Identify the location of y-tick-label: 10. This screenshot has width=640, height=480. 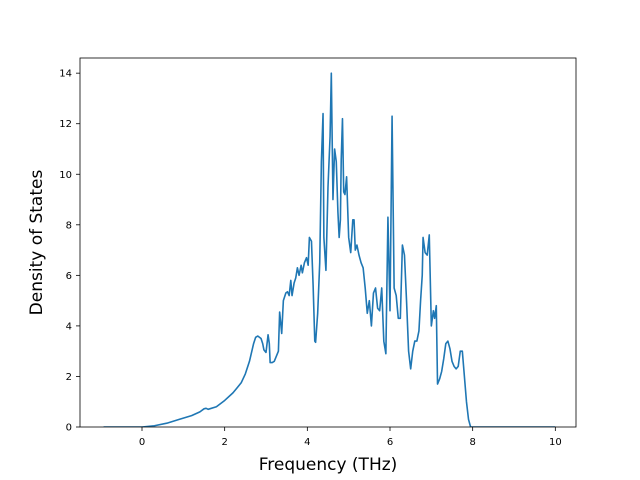
(65, 175).